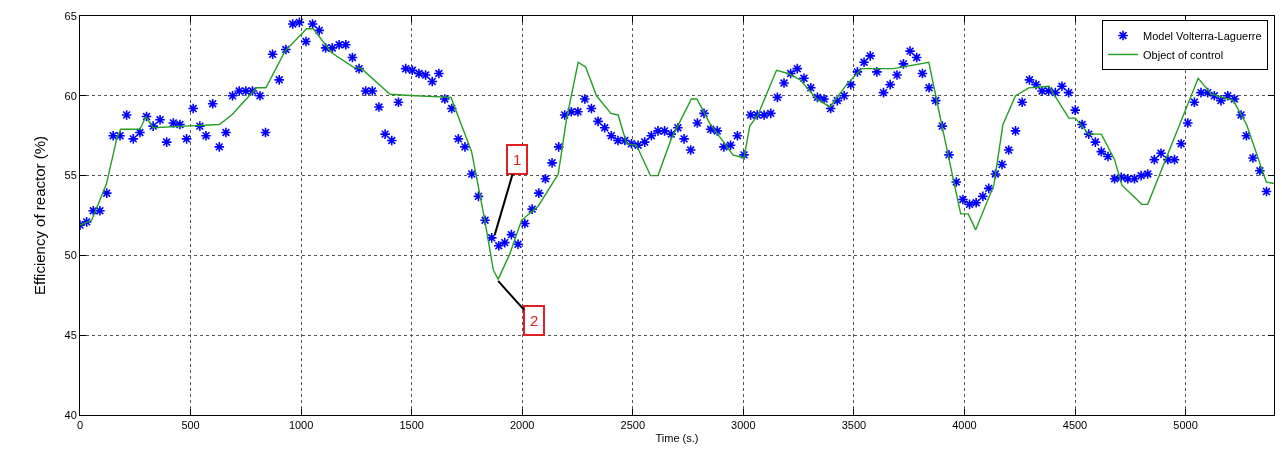 The height and width of the screenshot is (463, 1282). I want to click on legend-label: Model Volterra-Laguerre, so click(1202, 35).